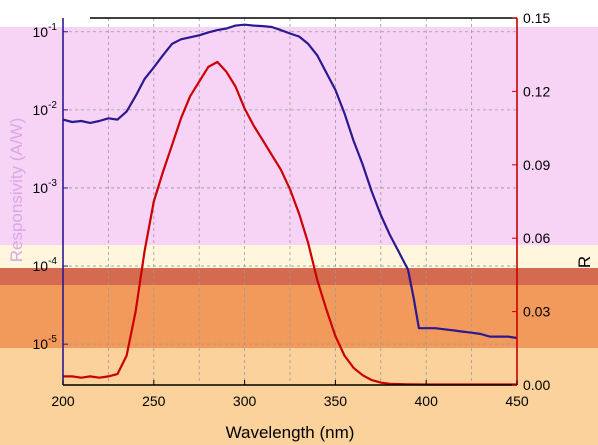 The image size is (598, 445). Describe the element at coordinates (299, 276) in the screenshot. I see `bg-band-rust` at that location.